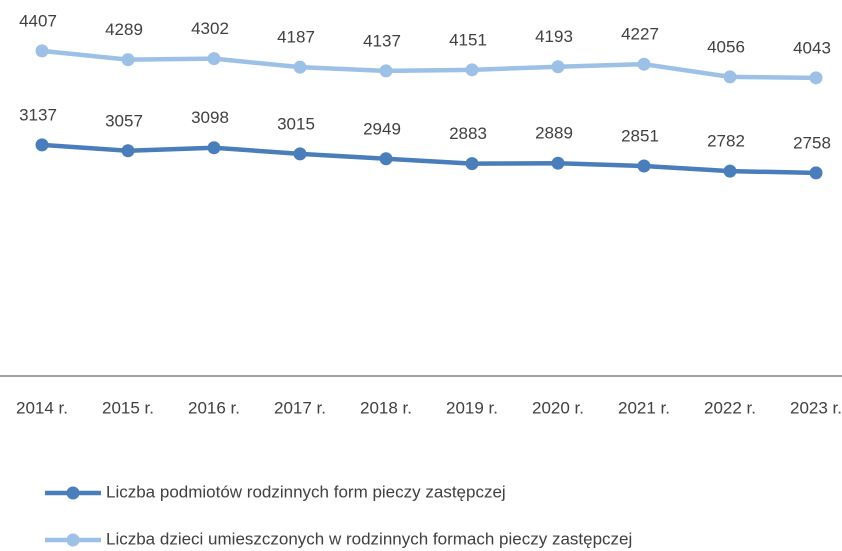 This screenshot has width=842, height=551. What do you see at coordinates (386, 407) in the screenshot?
I see `x-tick-label: 2018 r.` at bounding box center [386, 407].